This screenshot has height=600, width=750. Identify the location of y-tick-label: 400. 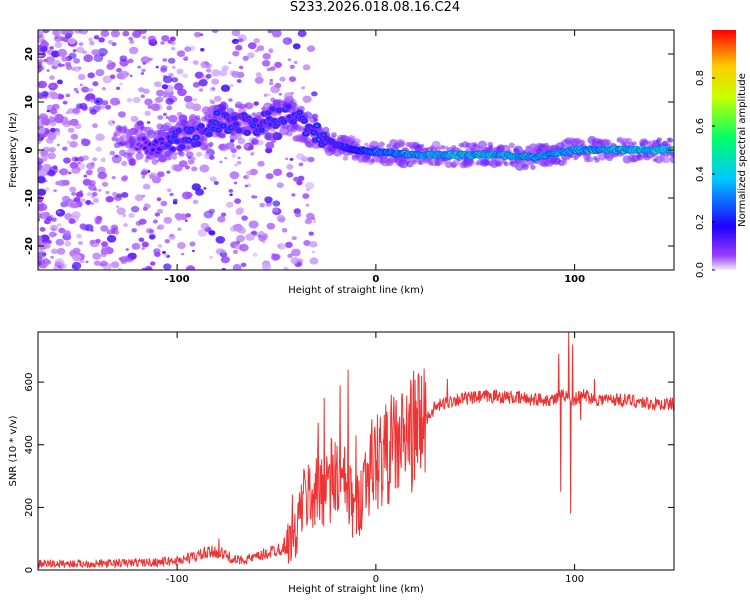
(29, 444).